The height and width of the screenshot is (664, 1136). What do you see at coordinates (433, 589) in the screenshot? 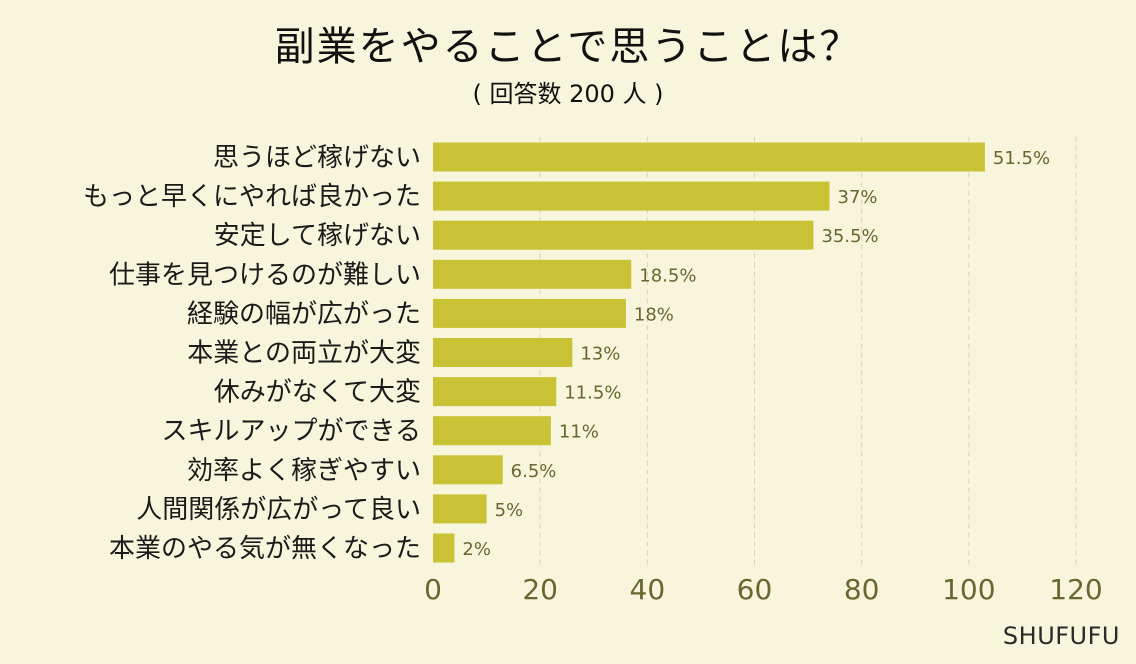
I see `x-tick-label: 0` at bounding box center [433, 589].